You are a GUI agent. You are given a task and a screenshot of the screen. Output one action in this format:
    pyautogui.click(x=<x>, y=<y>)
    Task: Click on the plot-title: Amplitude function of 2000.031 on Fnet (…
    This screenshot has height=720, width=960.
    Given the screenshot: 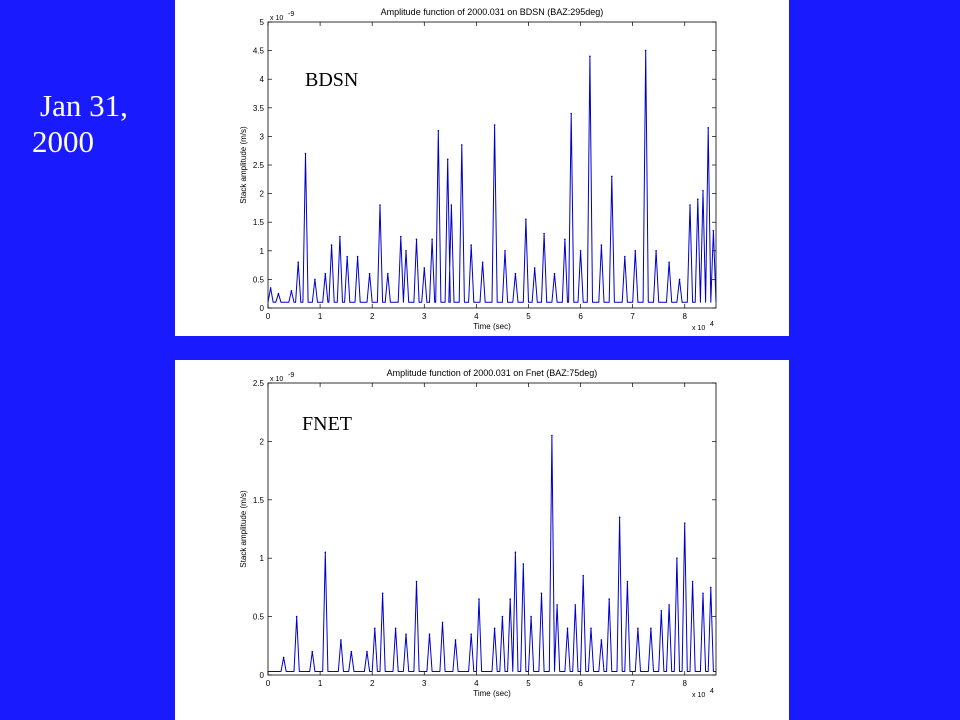 What is the action you would take?
    pyautogui.click(x=492, y=373)
    